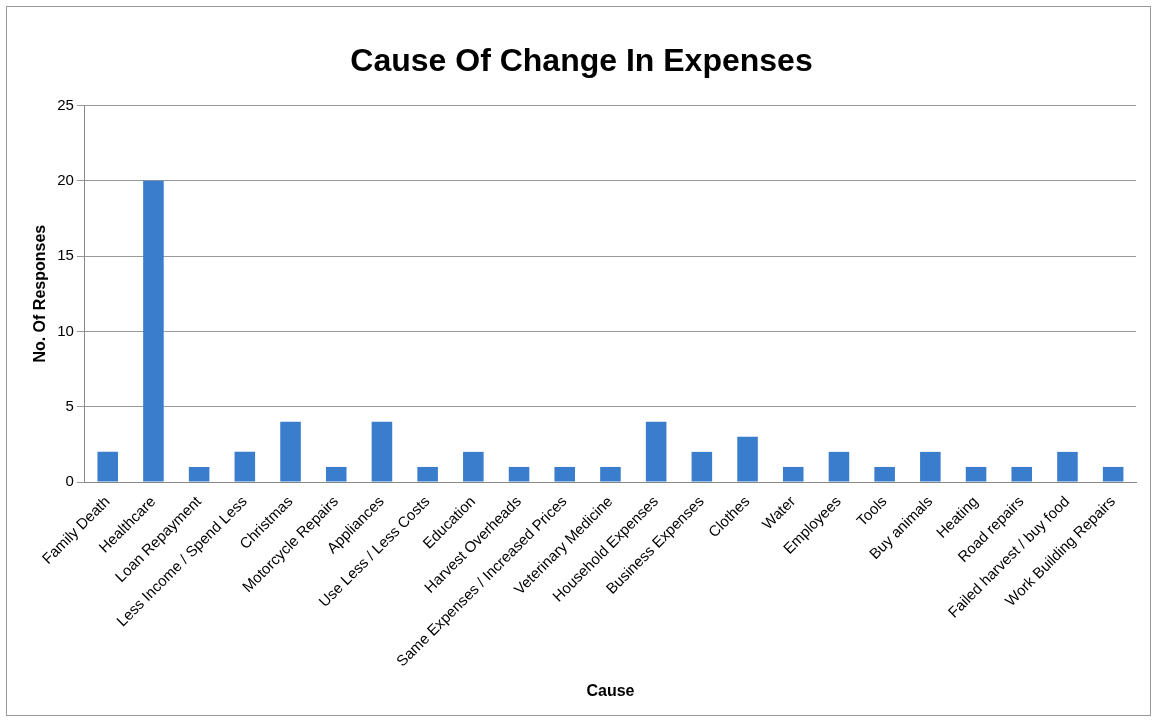  Describe the element at coordinates (65, 104) in the screenshot. I see `y-tick-label: 25` at that location.